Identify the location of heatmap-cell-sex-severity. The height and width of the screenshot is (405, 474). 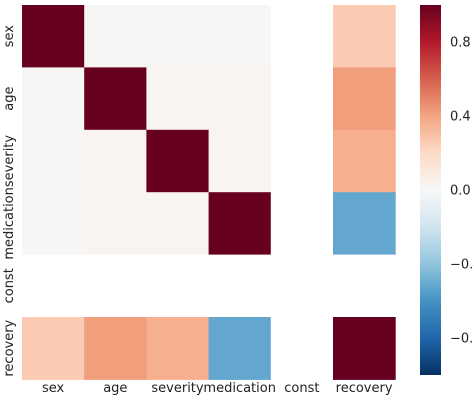
(178, 36).